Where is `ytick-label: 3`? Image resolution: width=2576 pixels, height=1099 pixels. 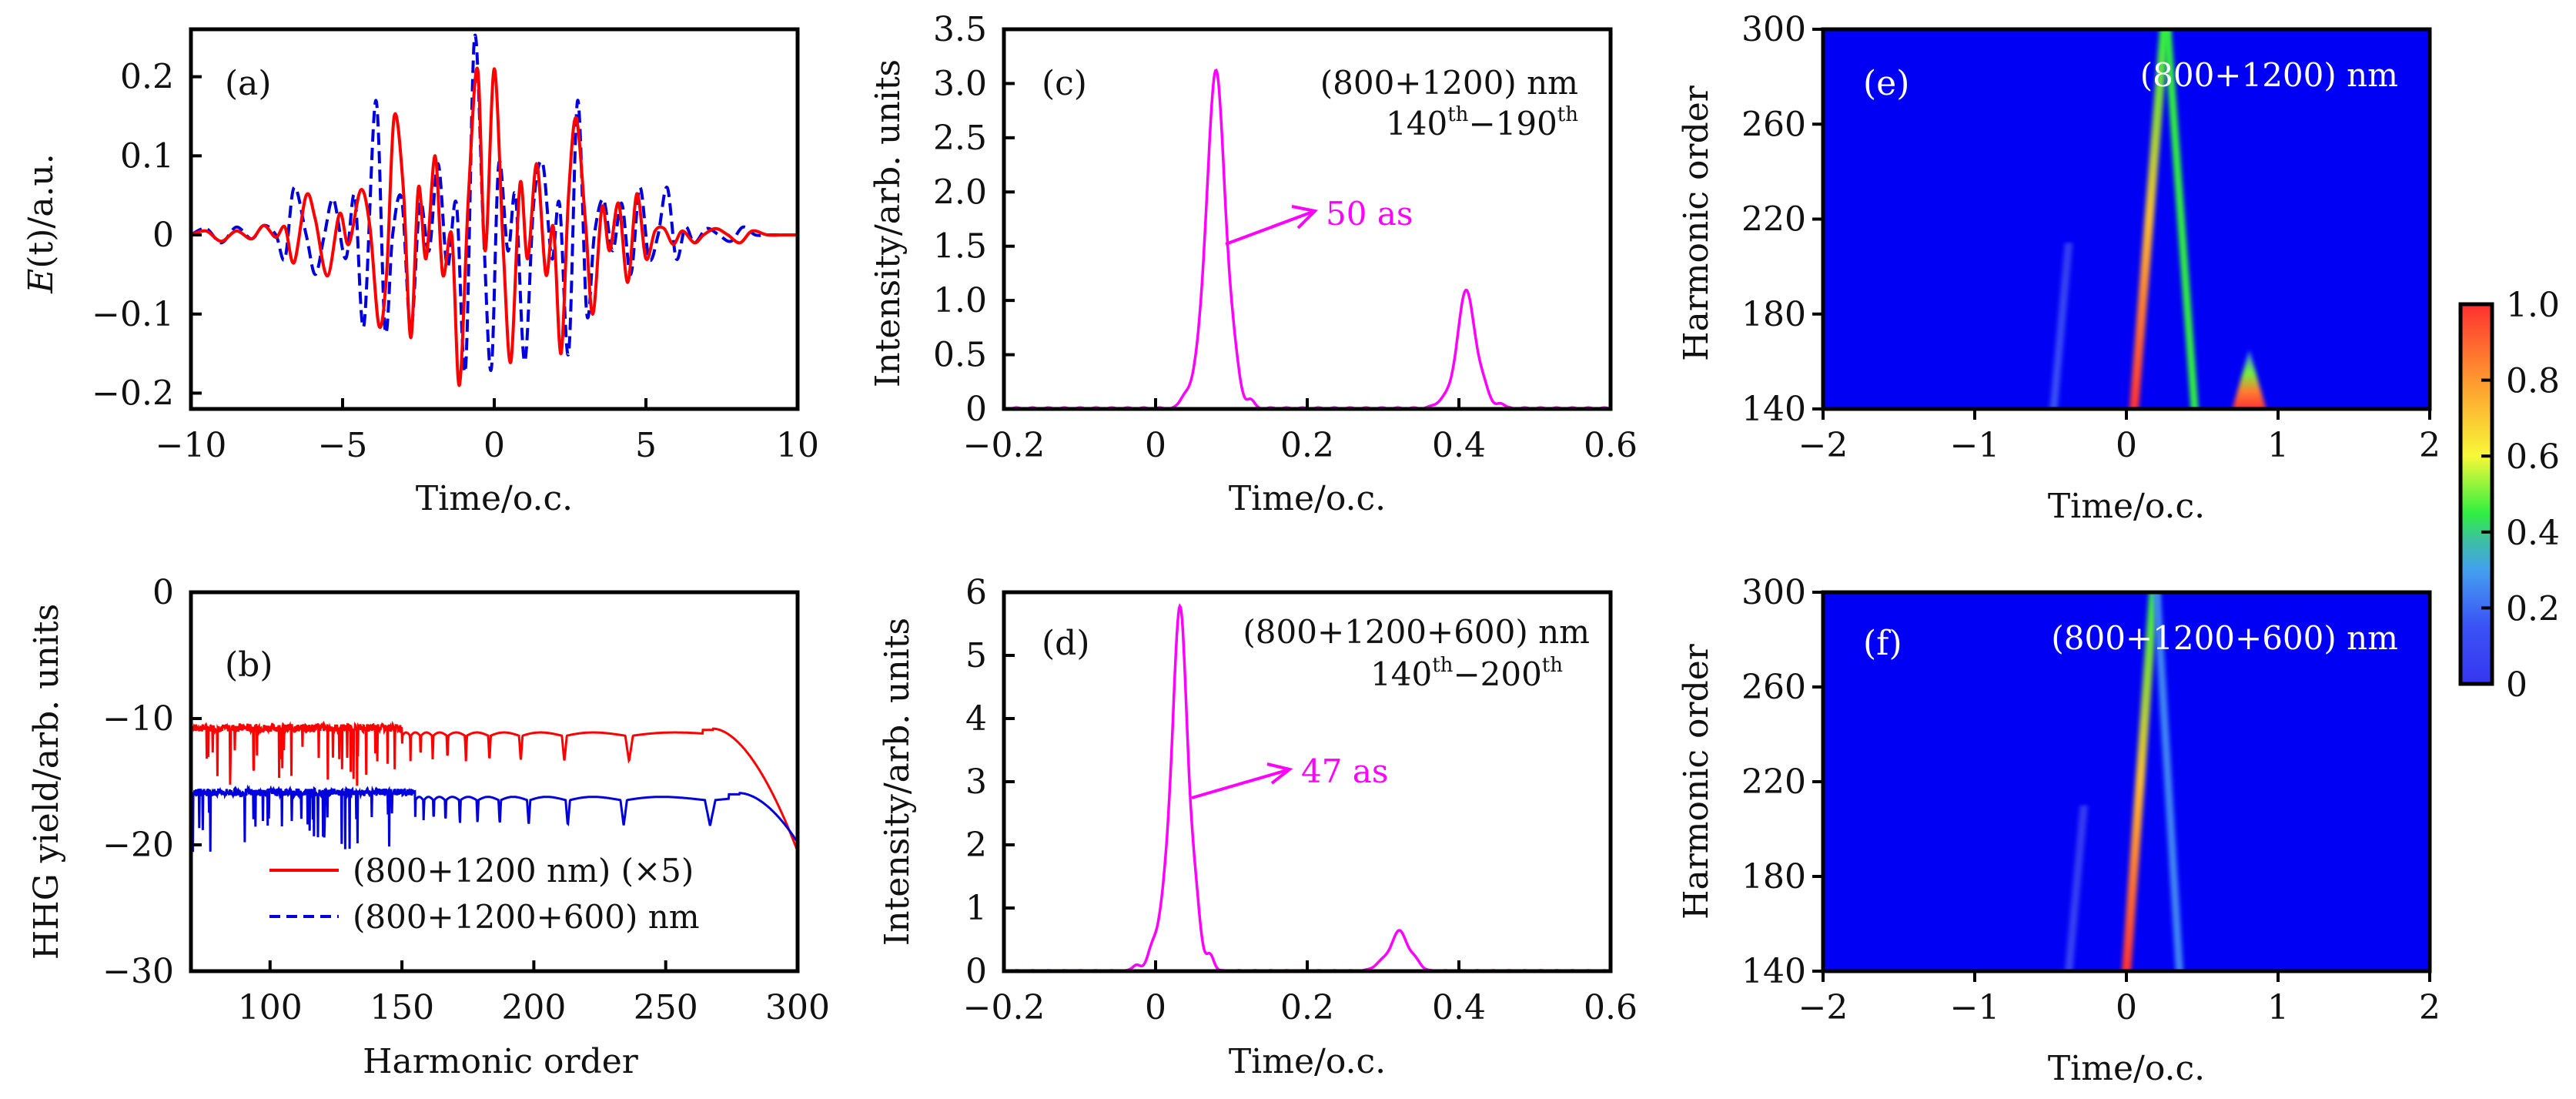 ytick-label: 3 is located at coordinates (976, 782).